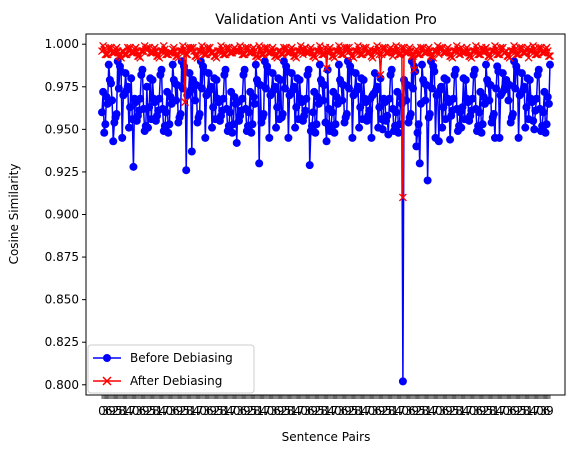 The height and width of the screenshot is (455, 584). I want to click on y-tick-label: 0.800, so click(62, 385).